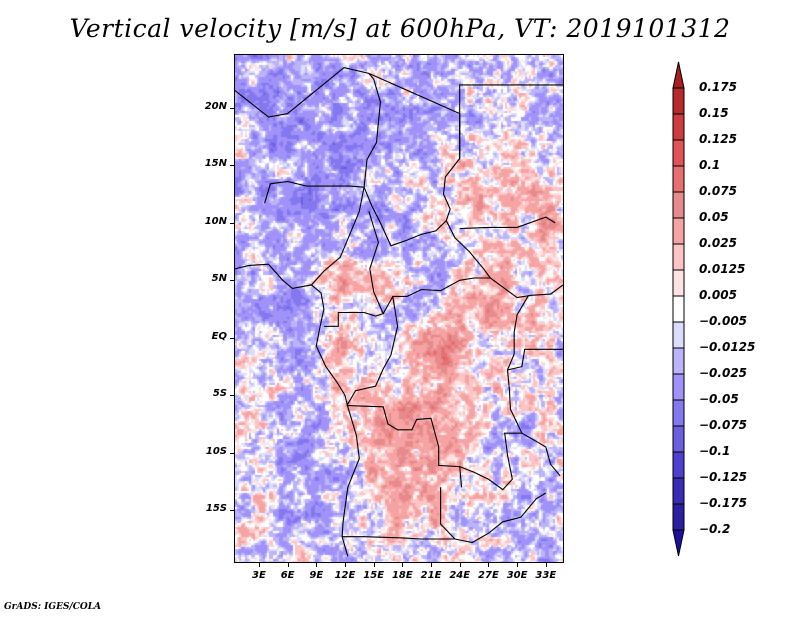 This screenshot has height=618, width=800. What do you see at coordinates (715, 451) in the screenshot?
I see `colorbar-label: −0.1` at bounding box center [715, 451].